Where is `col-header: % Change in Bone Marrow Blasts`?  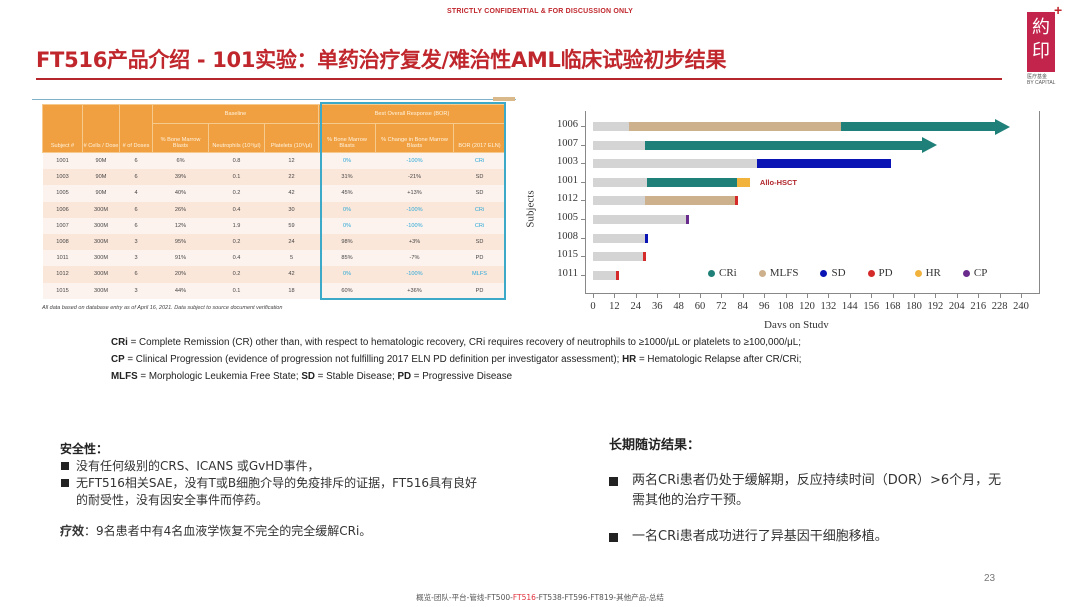
col-header: % Change in Bone Marrow Blasts is located at coordinates (415, 138).